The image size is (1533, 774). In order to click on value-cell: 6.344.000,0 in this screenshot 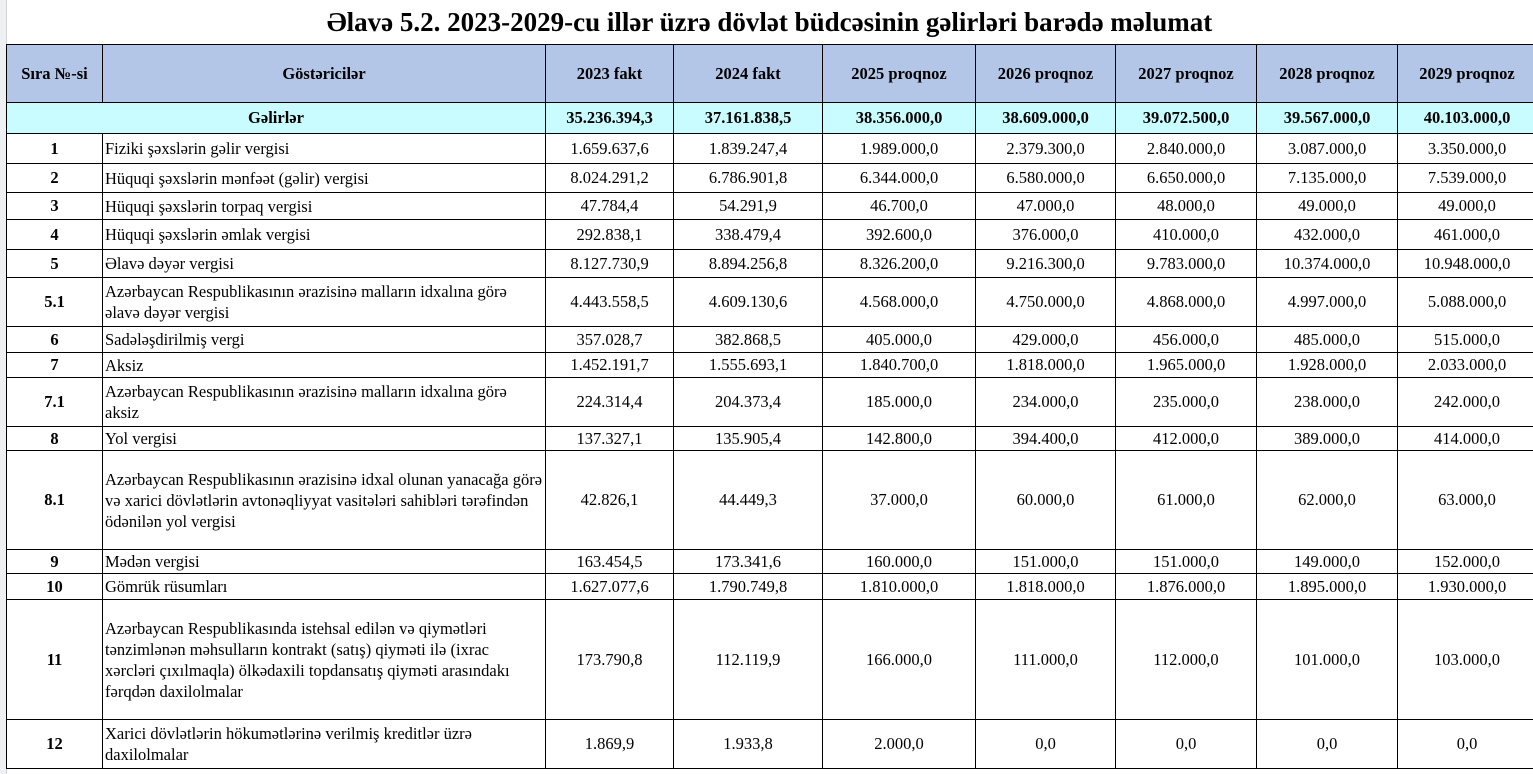, I will do `click(899, 178)`.